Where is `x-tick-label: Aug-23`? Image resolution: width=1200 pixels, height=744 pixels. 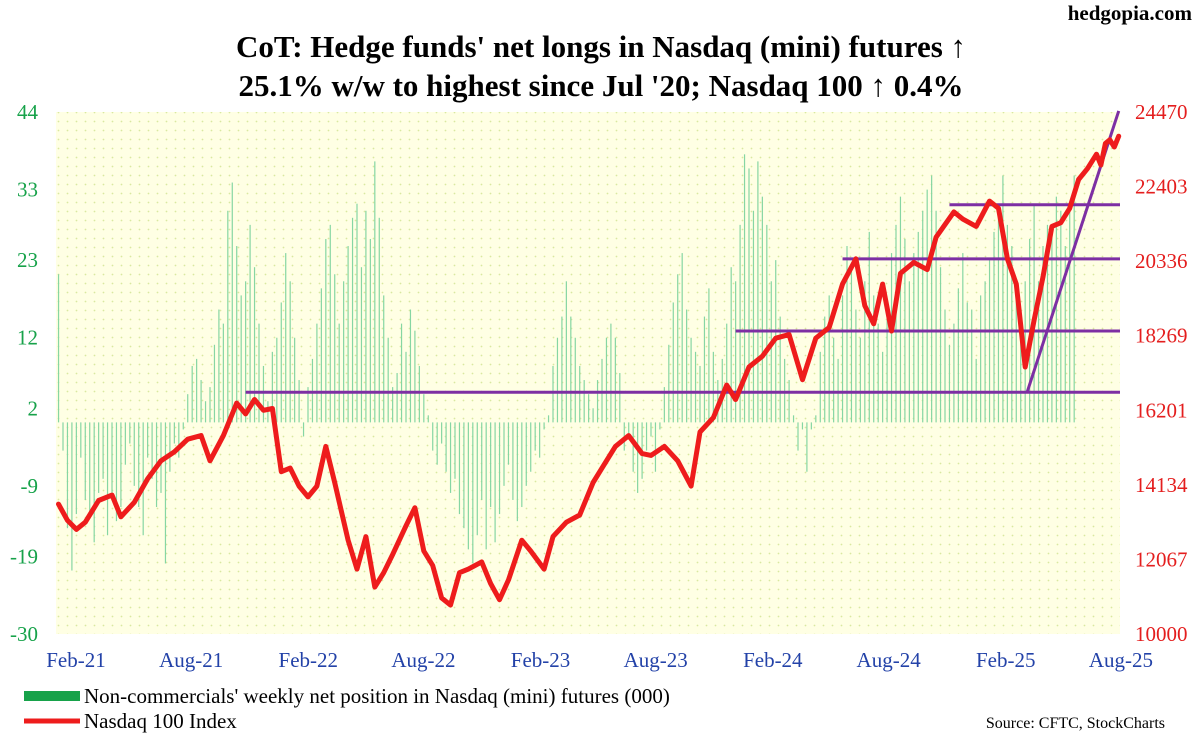
x-tick-label: Aug-23 is located at coordinates (656, 660).